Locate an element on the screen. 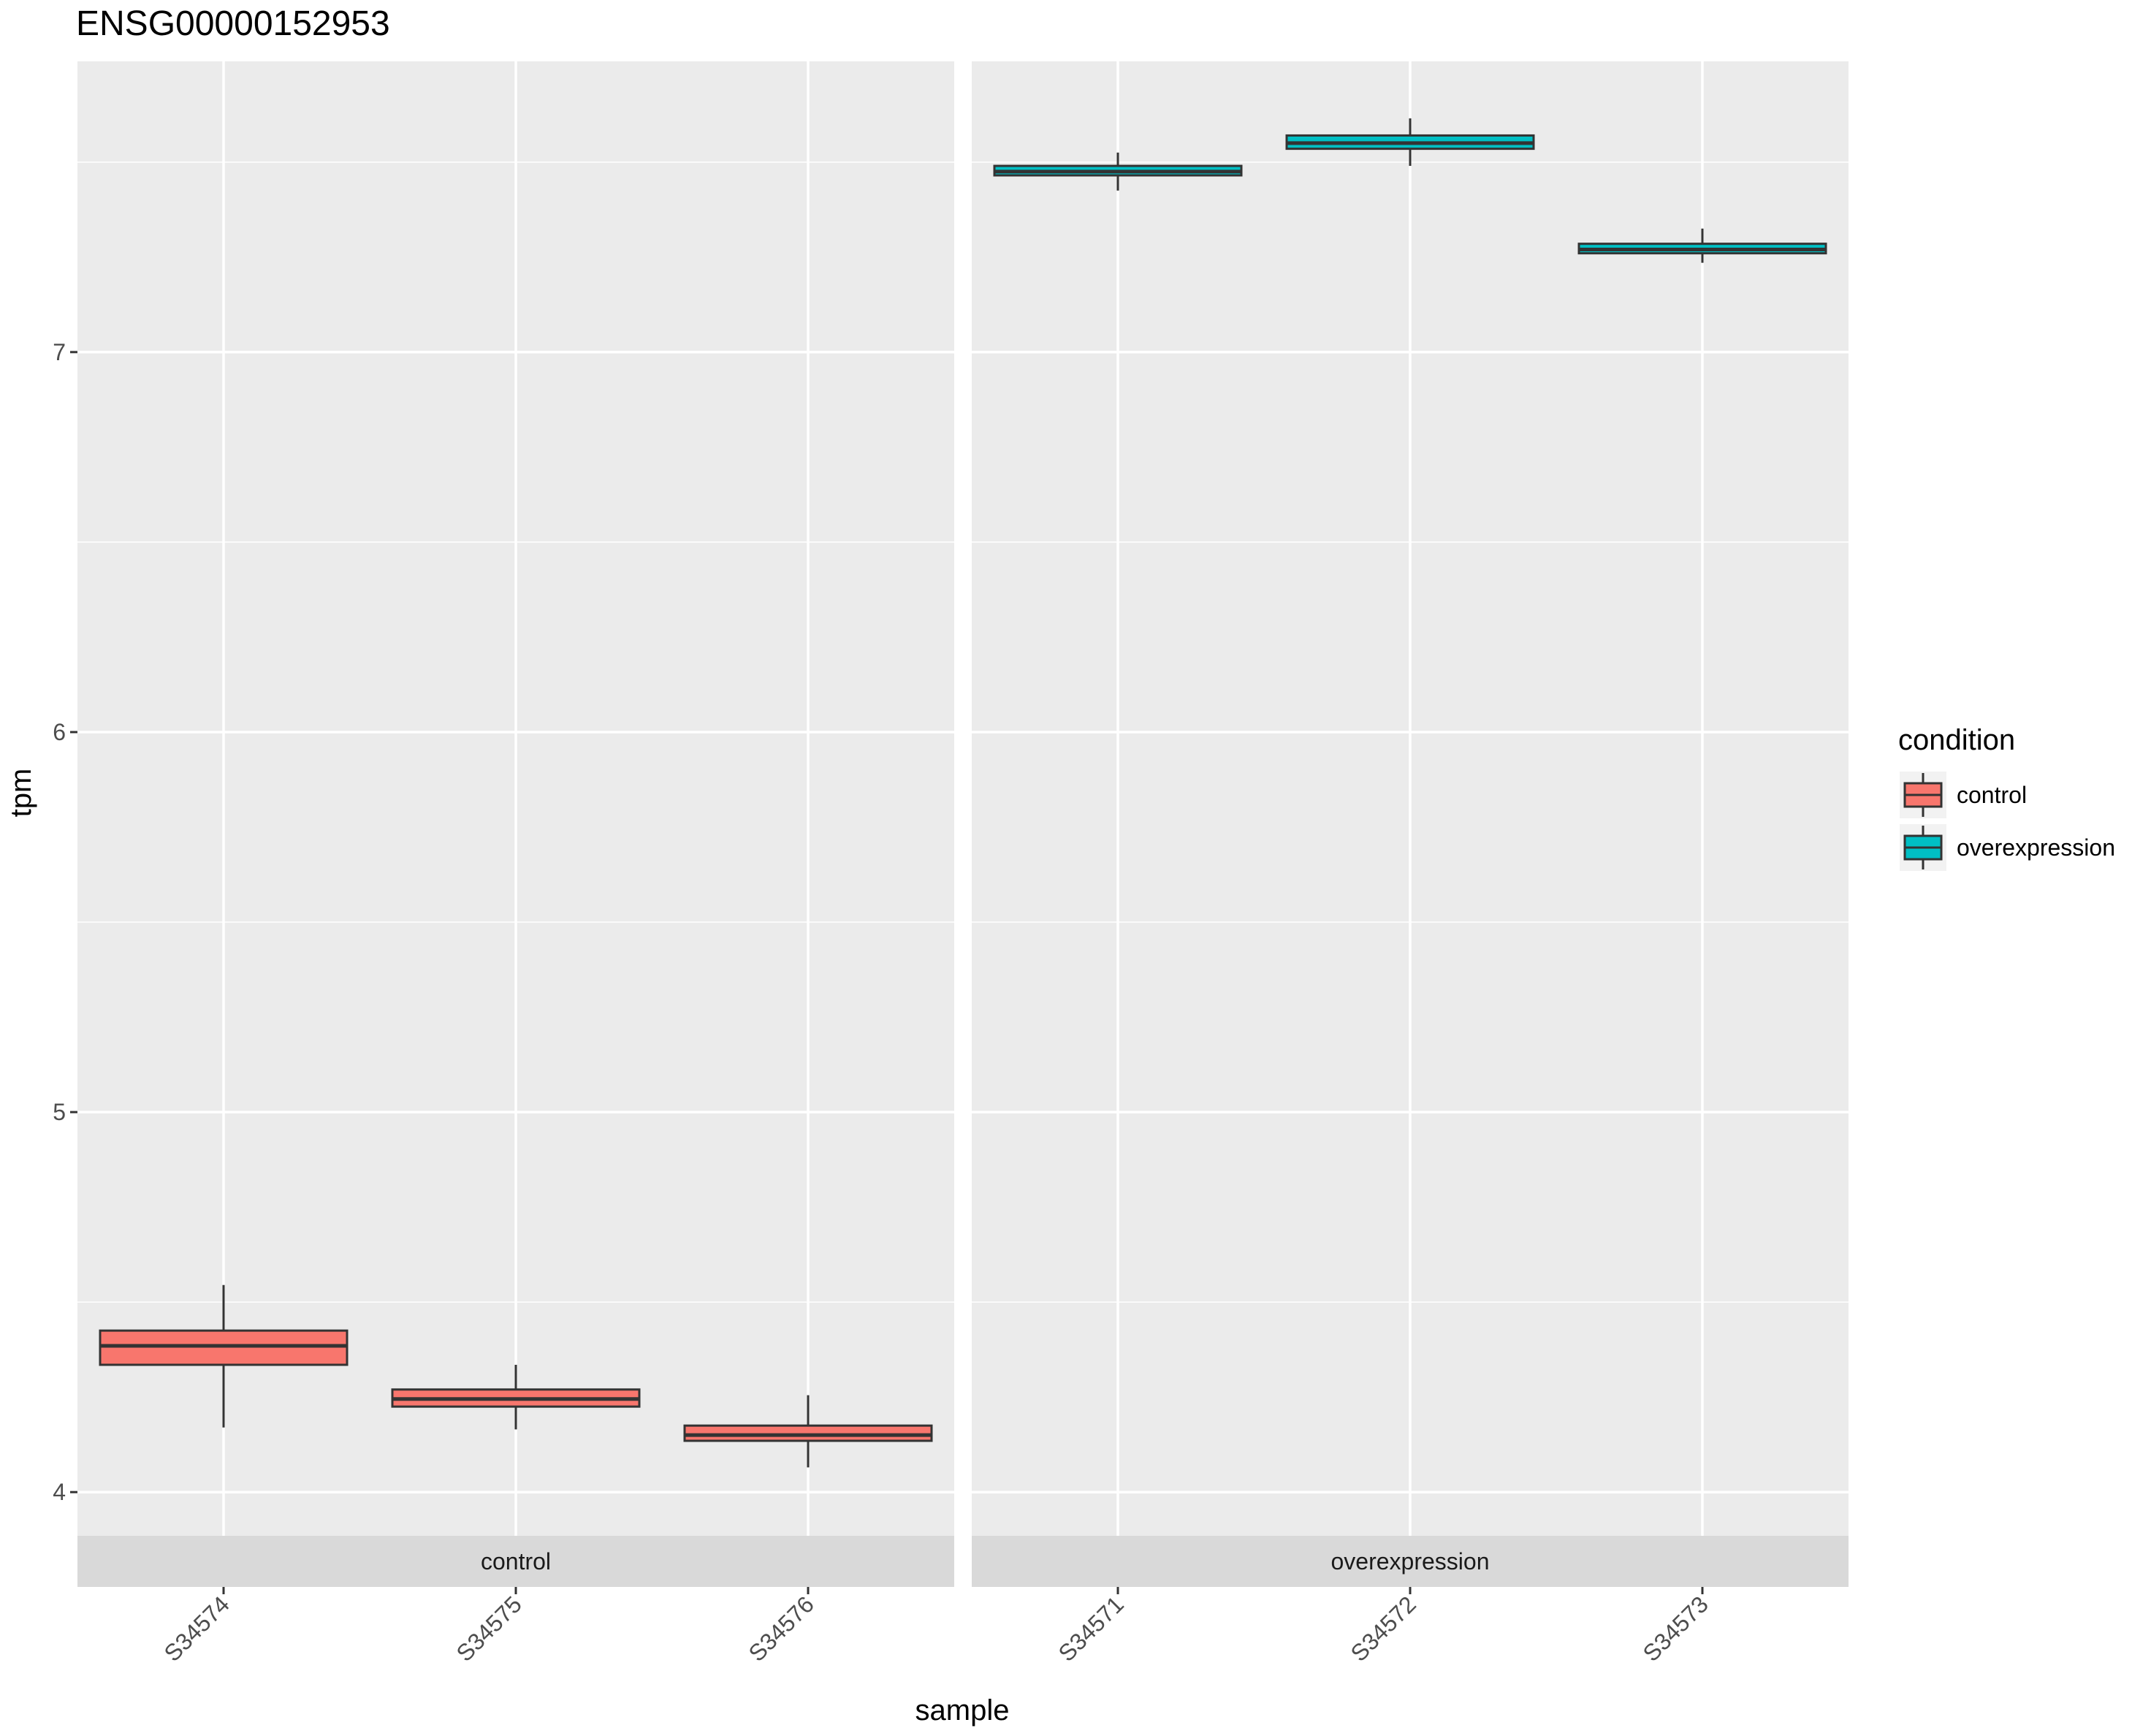 This screenshot has height=1736, width=2151. legend: condition control overexpression is located at coordinates (2006, 797).